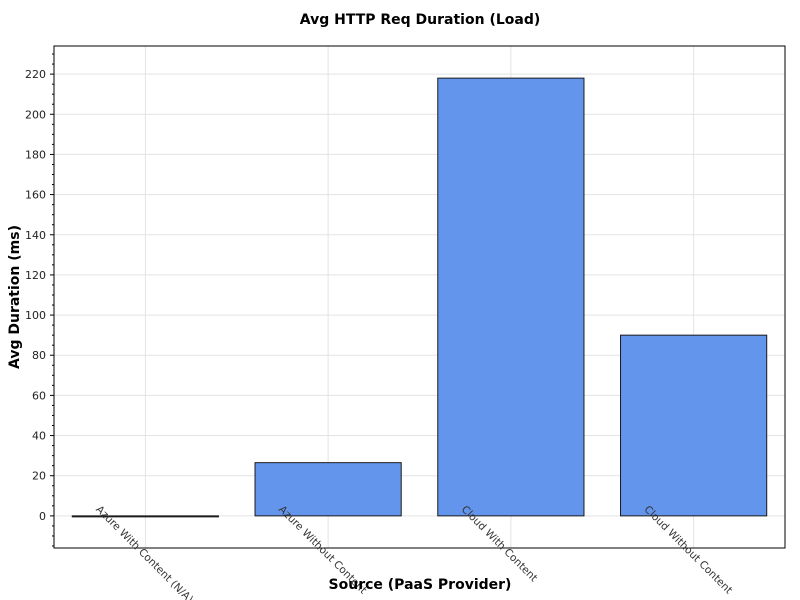 The image size is (800, 600). Describe the element at coordinates (35, 275) in the screenshot. I see `y-tick-label: 120` at that location.